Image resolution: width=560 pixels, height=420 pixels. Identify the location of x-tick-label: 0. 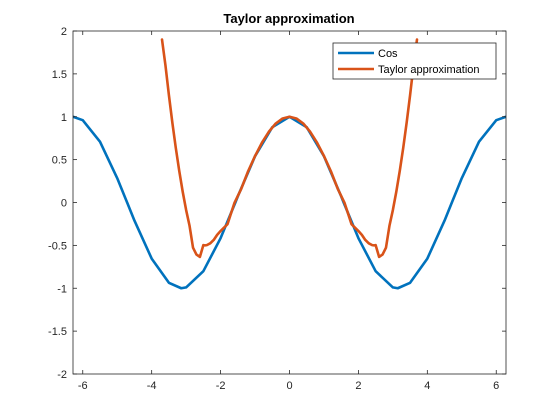
(289, 386).